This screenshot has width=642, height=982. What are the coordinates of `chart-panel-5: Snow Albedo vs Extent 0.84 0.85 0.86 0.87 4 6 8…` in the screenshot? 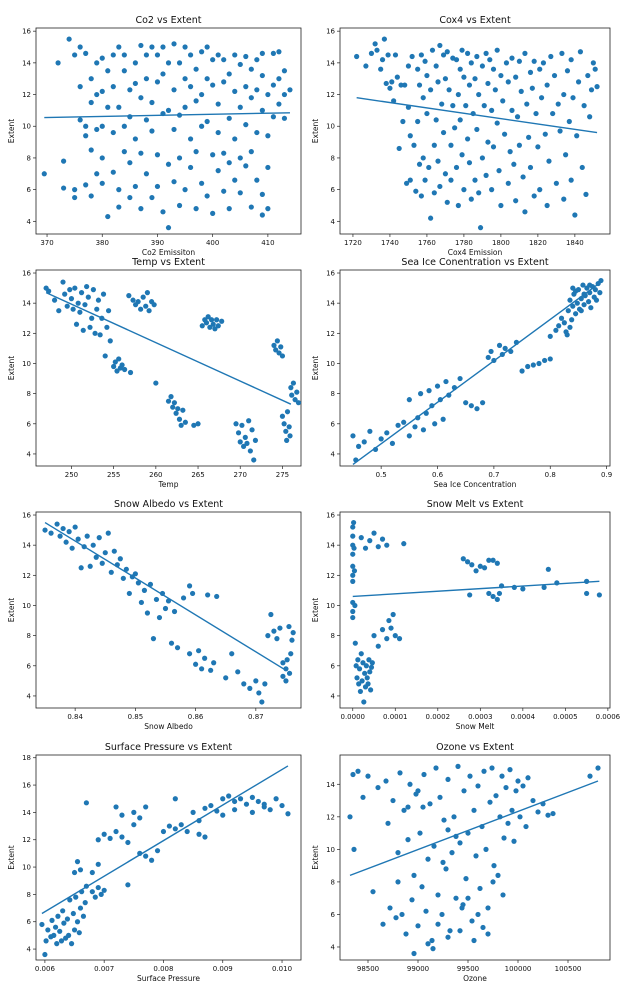 It's located at (154, 615).